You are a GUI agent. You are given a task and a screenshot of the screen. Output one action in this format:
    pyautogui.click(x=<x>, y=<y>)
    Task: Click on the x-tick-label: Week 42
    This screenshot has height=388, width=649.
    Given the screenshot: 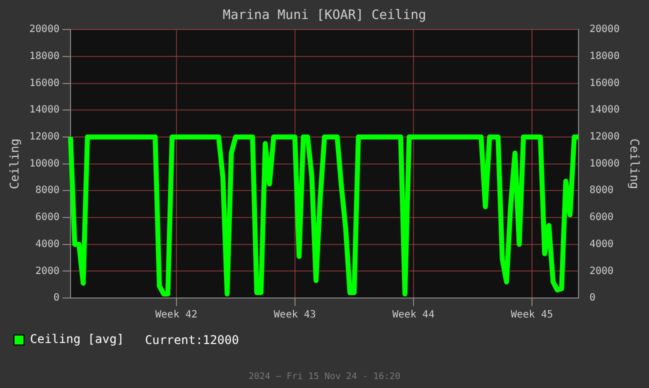 What is the action you would take?
    pyautogui.click(x=176, y=315)
    